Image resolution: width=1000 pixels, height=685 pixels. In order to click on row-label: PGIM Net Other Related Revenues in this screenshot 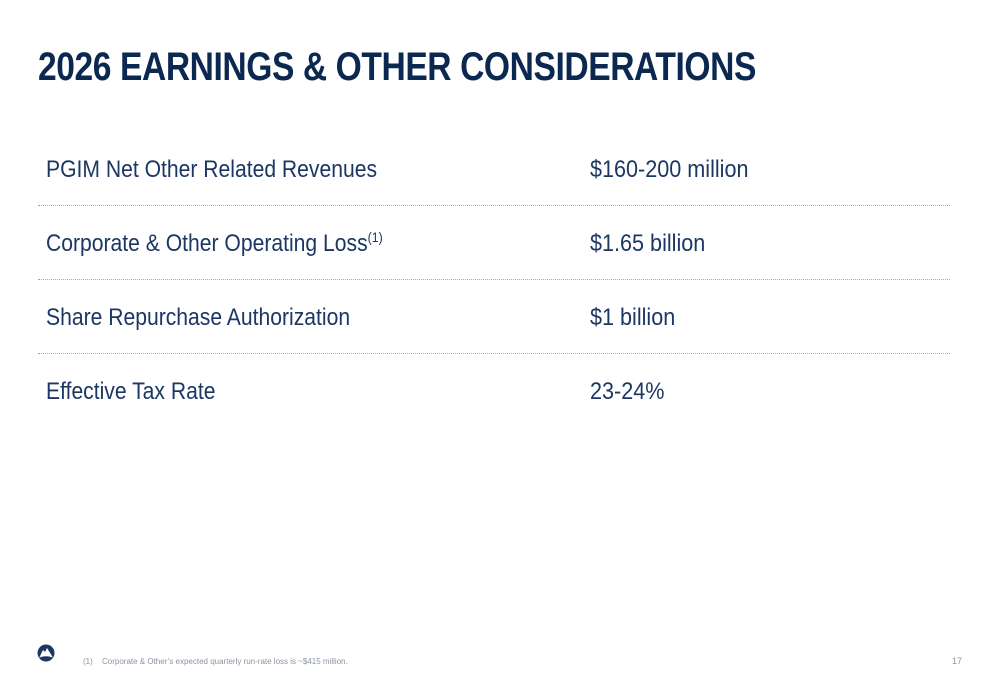, I will do `click(212, 169)`.